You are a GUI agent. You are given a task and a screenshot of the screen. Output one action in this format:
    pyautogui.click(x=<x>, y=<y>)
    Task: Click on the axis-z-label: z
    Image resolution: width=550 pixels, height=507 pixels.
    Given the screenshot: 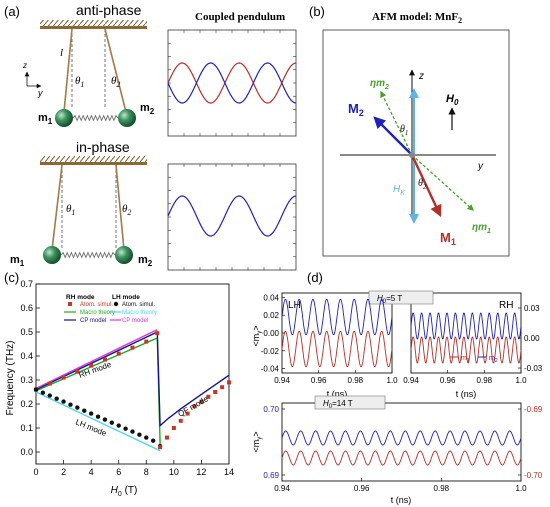 What is the action you would take?
    pyautogui.click(x=24, y=65)
    